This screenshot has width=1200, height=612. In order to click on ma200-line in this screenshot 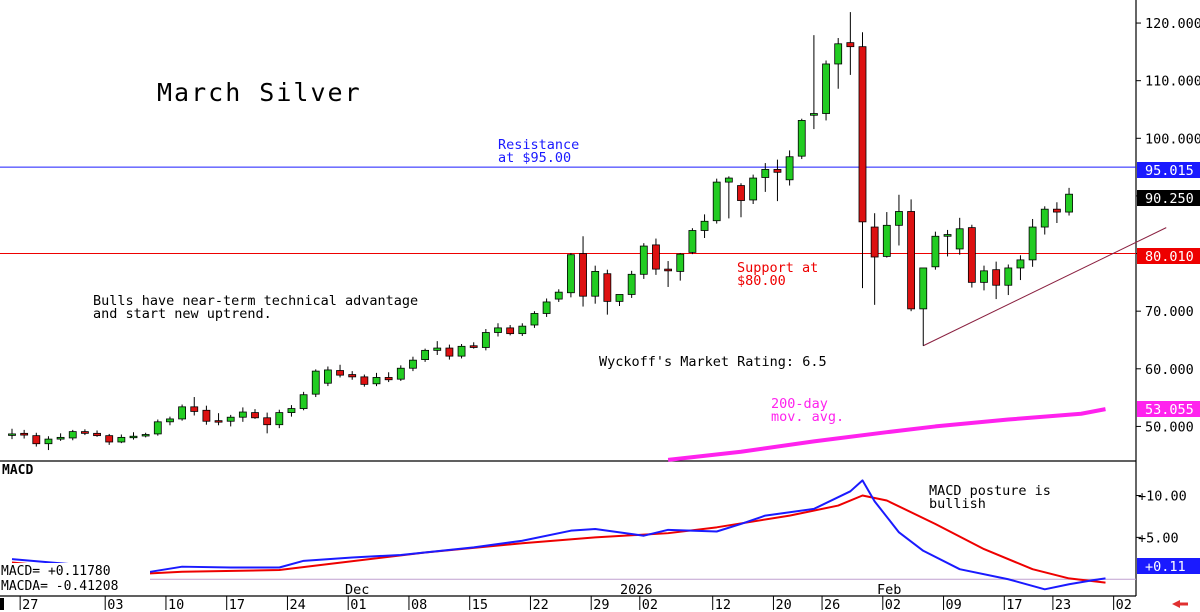, I will do `click(886, 434)`.